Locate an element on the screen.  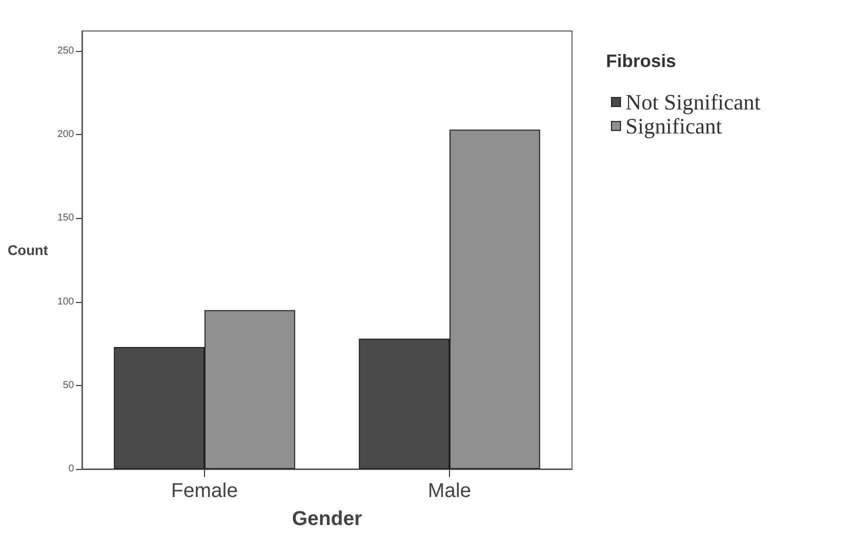
y-tick-label: 250 is located at coordinates (65, 51).